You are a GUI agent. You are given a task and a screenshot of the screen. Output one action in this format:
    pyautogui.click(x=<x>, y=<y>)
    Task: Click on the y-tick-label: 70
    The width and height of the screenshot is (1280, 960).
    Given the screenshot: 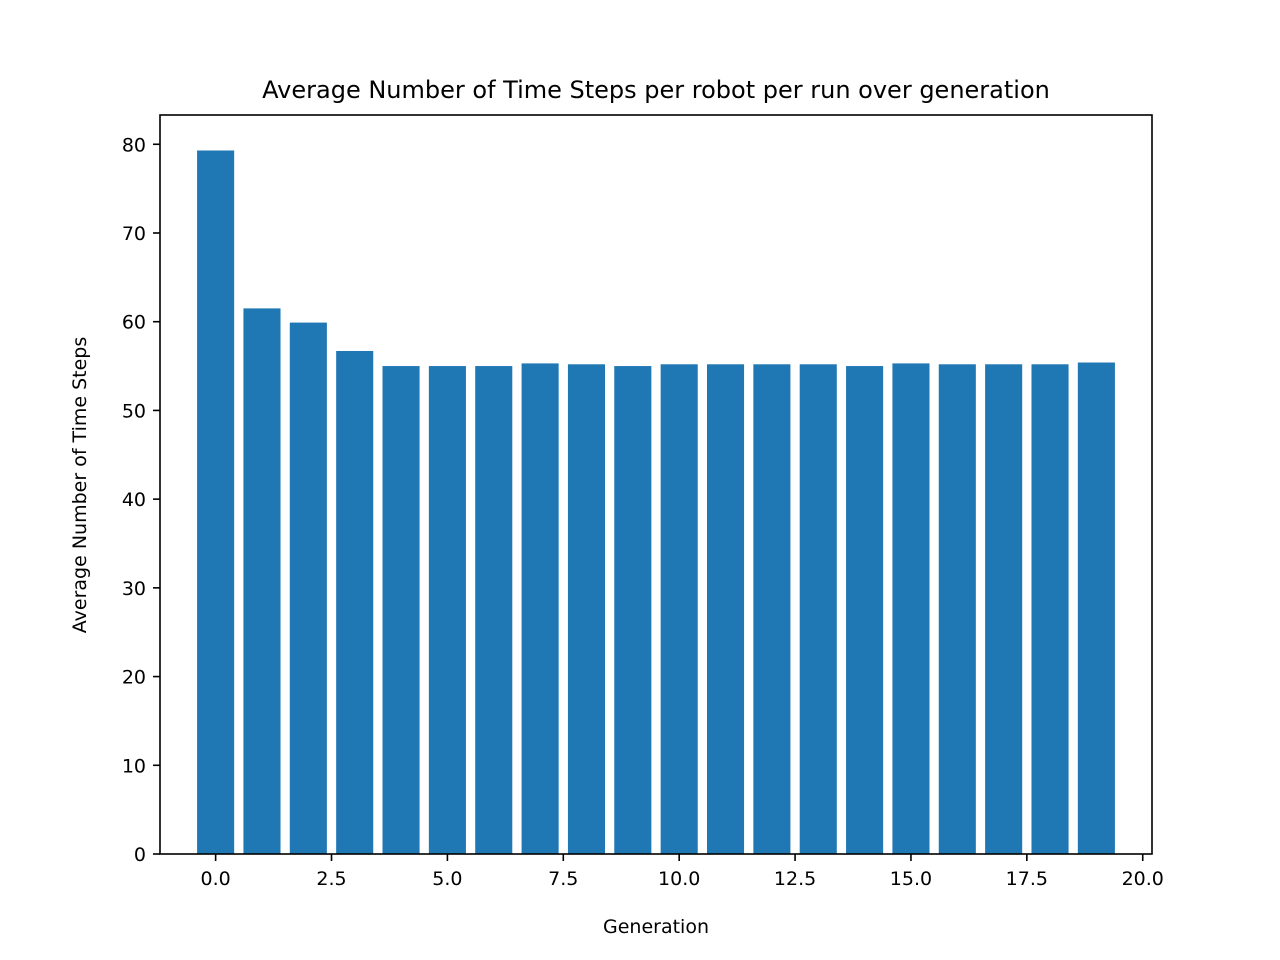 What is the action you would take?
    pyautogui.click(x=134, y=234)
    